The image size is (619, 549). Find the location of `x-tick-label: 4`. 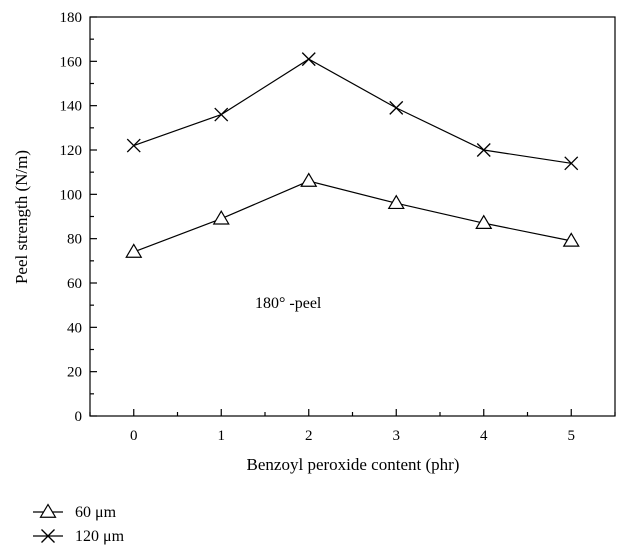

x-tick-label: 4 is located at coordinates (484, 436).